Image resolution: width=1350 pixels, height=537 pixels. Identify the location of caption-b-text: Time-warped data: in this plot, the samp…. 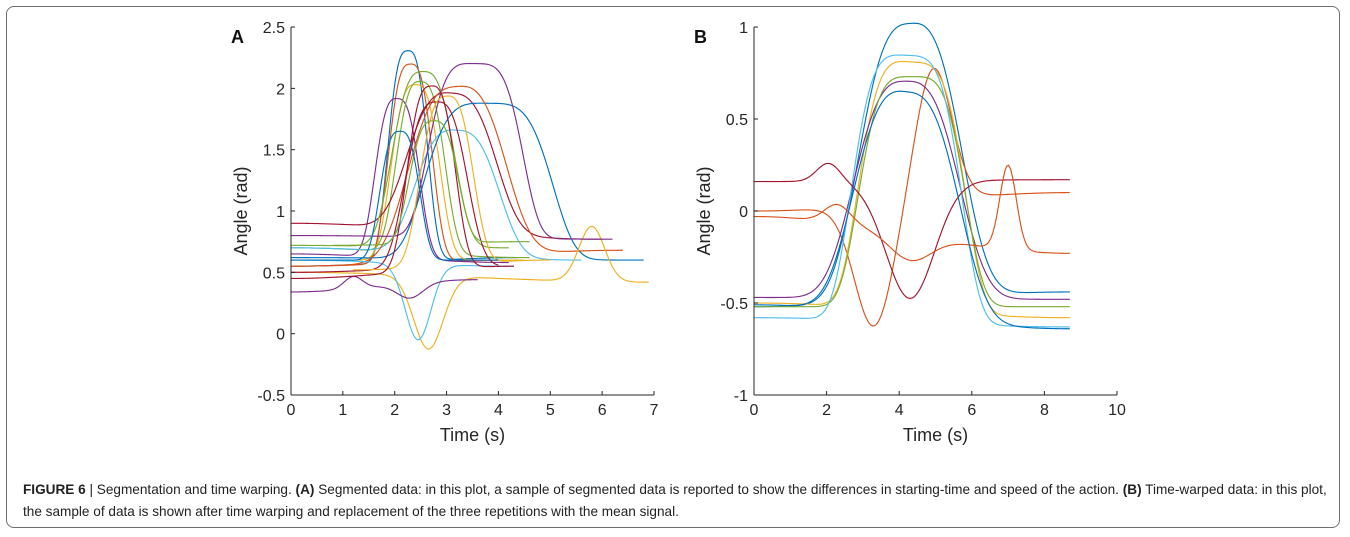
(675, 500).